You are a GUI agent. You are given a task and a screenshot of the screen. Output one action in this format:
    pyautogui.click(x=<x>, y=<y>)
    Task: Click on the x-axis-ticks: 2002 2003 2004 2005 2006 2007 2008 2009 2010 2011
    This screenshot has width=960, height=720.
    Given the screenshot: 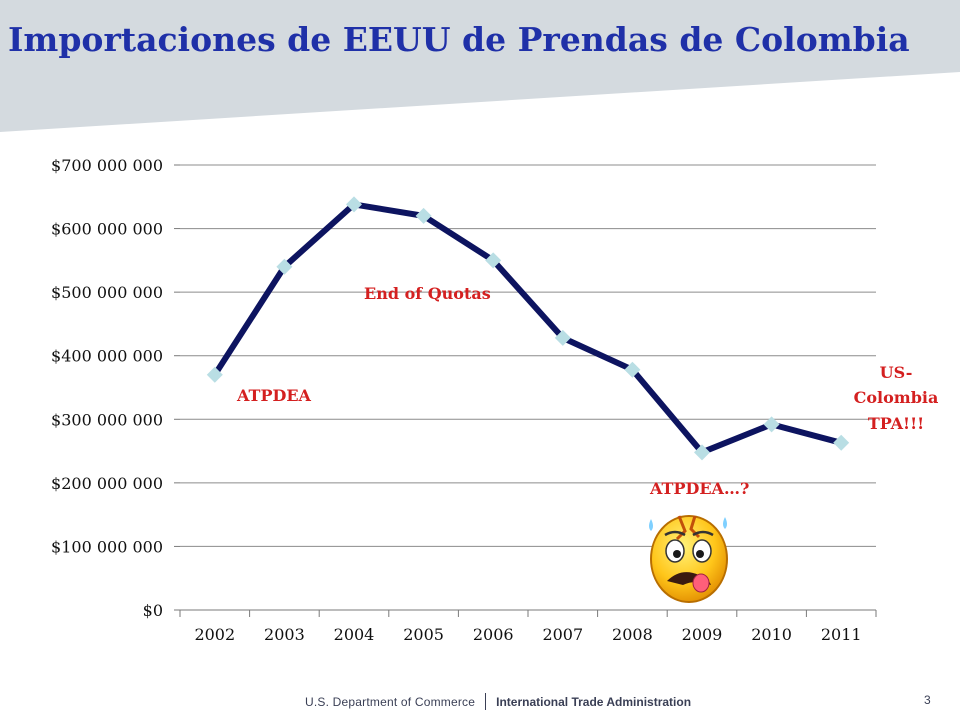 What is the action you would take?
    pyautogui.click(x=527, y=634)
    